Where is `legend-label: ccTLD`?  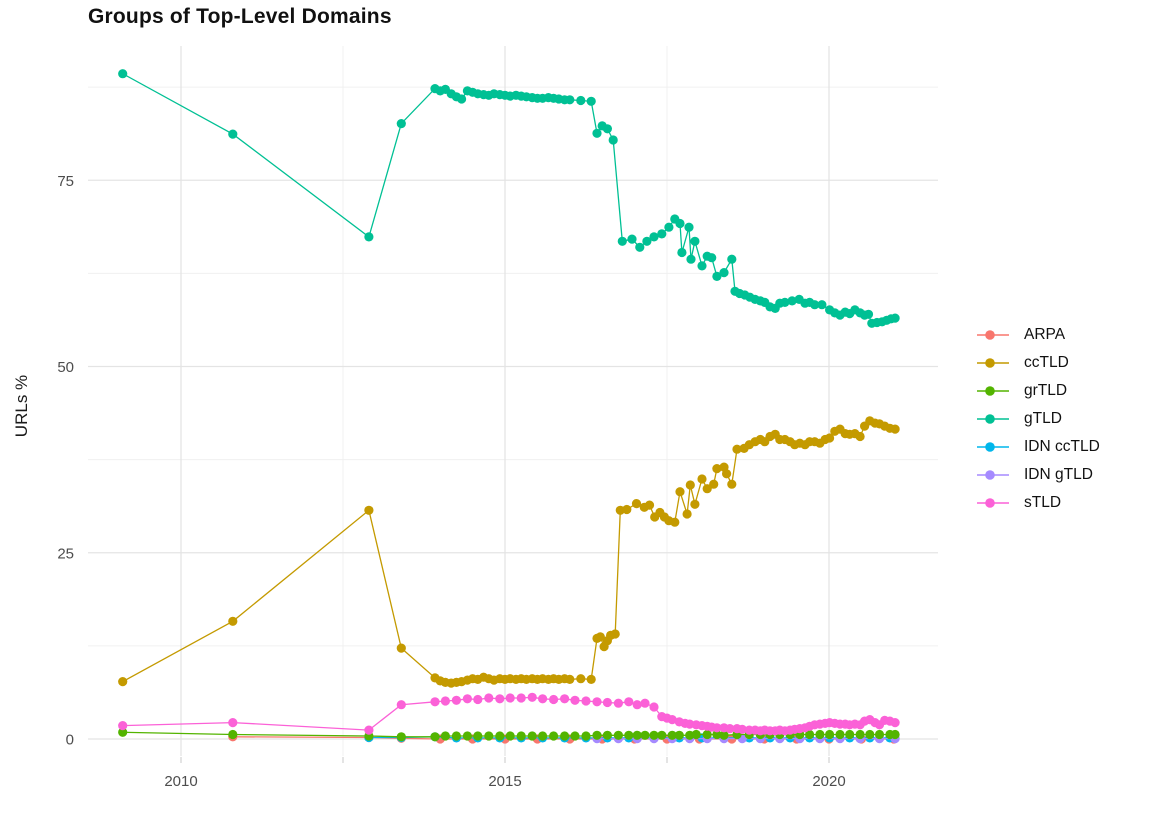
legend-label: ccTLD is located at coordinates (1046, 362).